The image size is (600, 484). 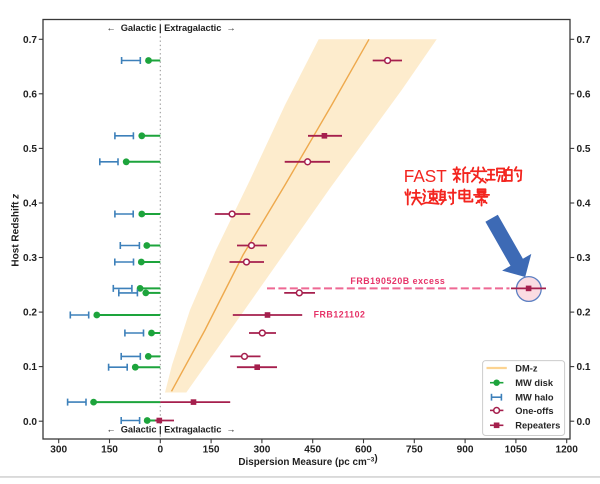 I want to click on svg-text: Repeaters, so click(x=537, y=426).